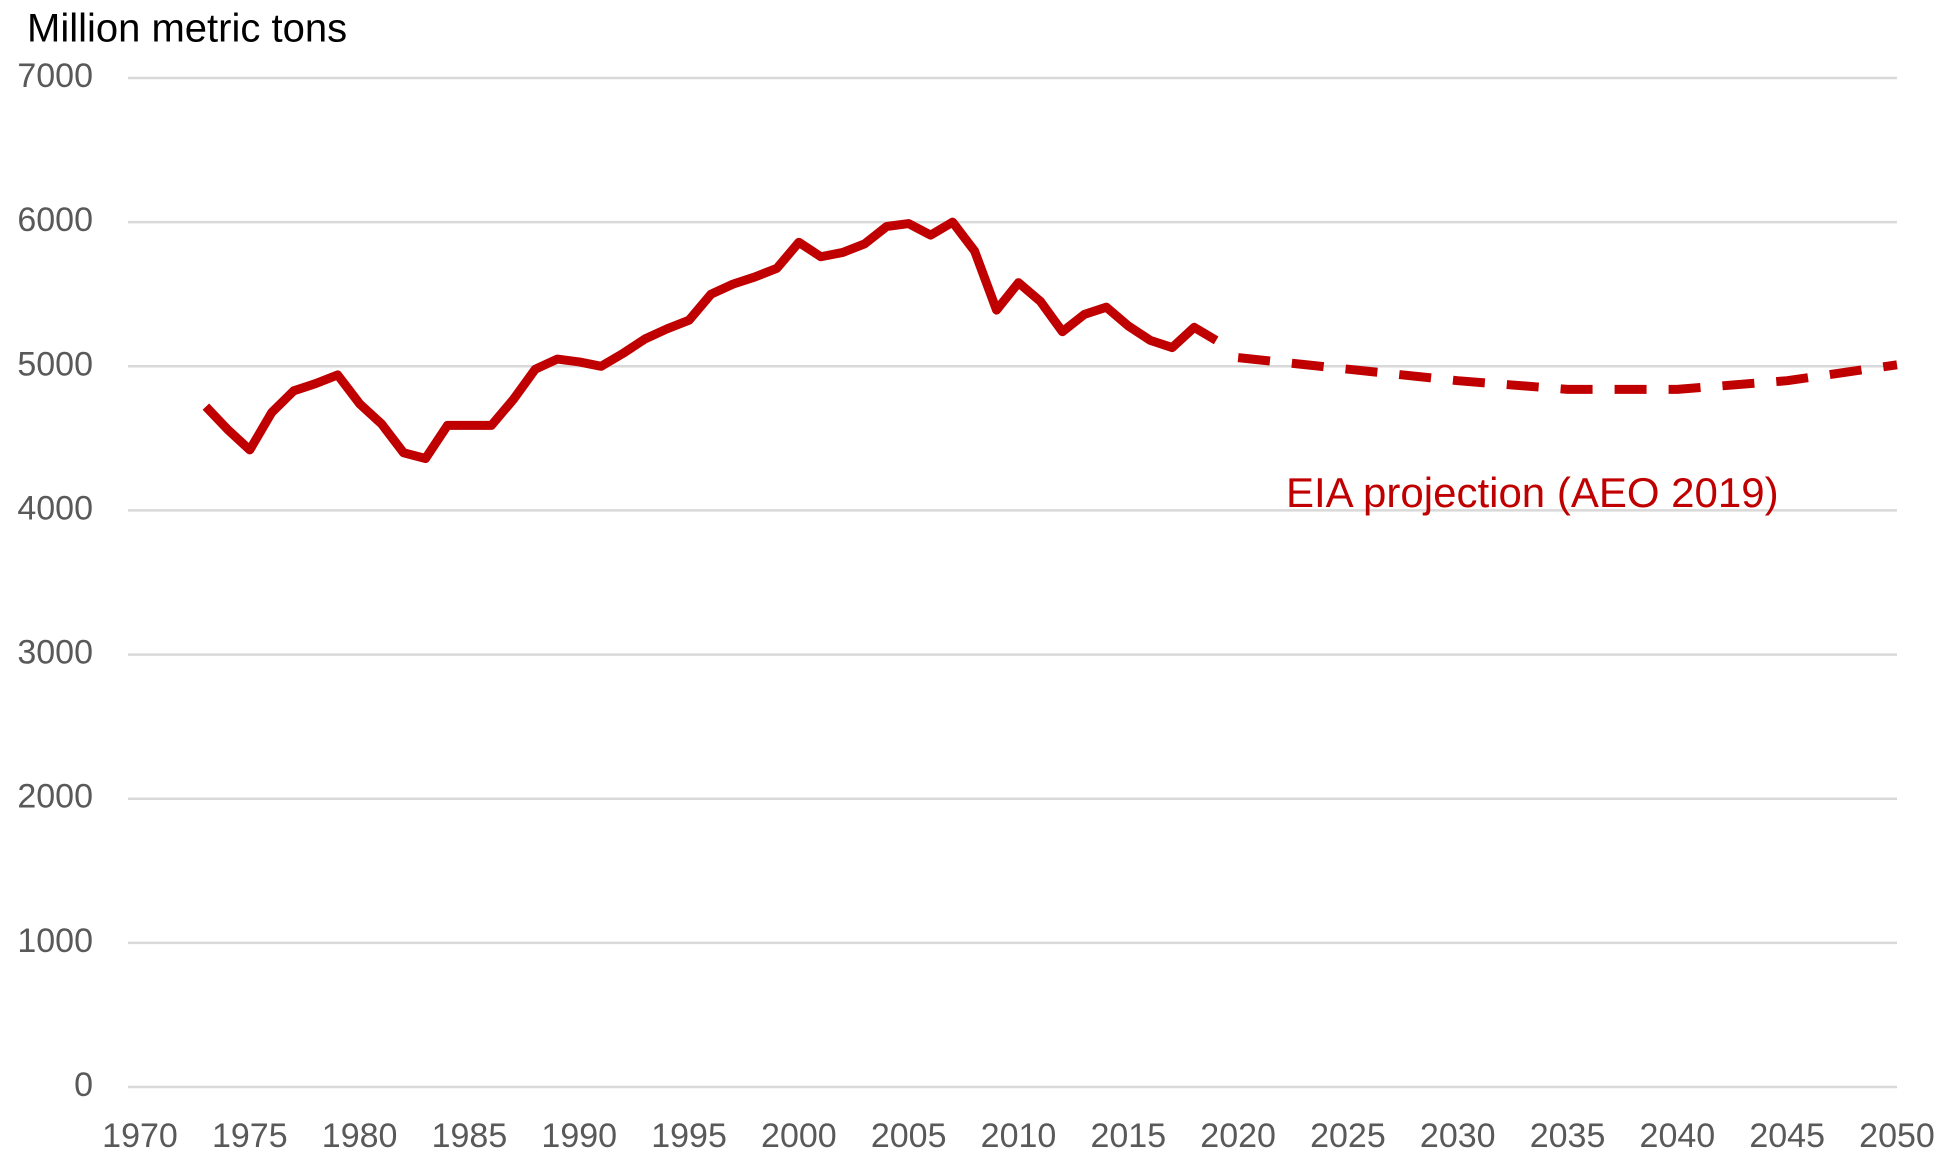 This screenshot has height=1155, width=1944. I want to click on x-tick-label: 2015, so click(1128, 1136).